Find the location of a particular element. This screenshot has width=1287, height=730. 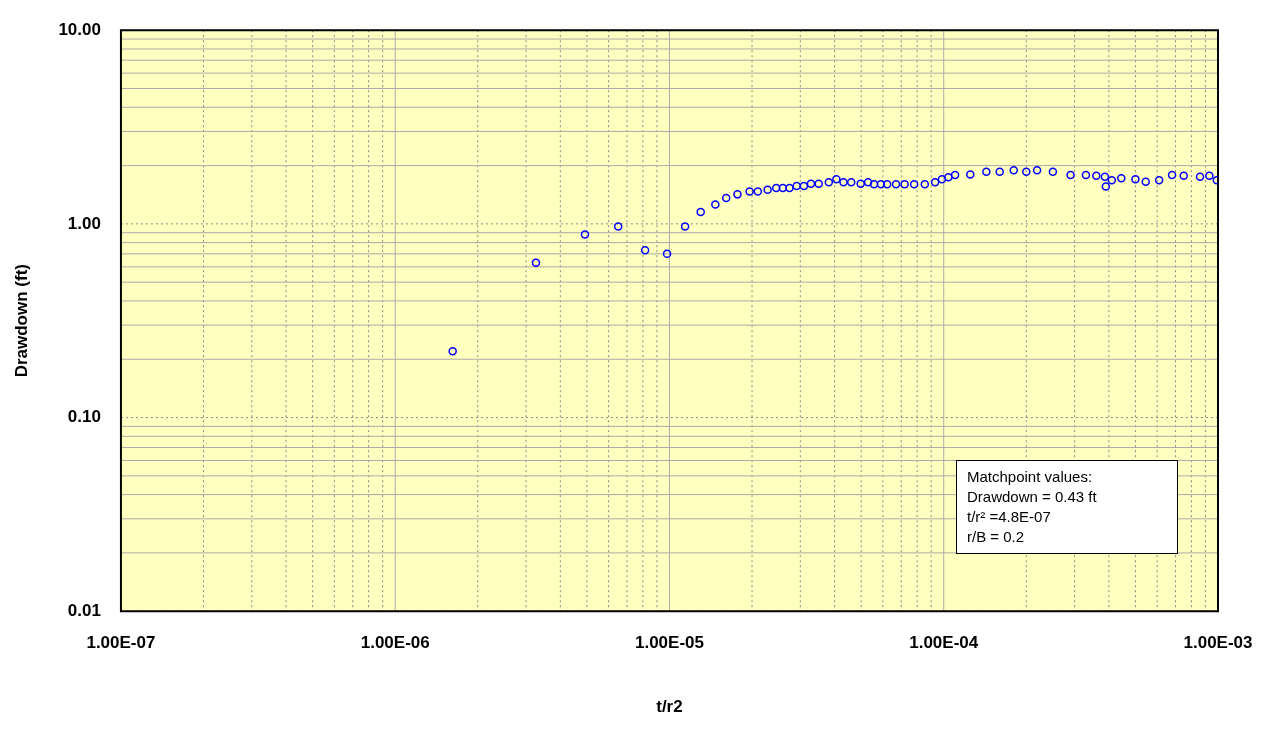

x-tick-label: 1.00E-07 is located at coordinates (121, 643).